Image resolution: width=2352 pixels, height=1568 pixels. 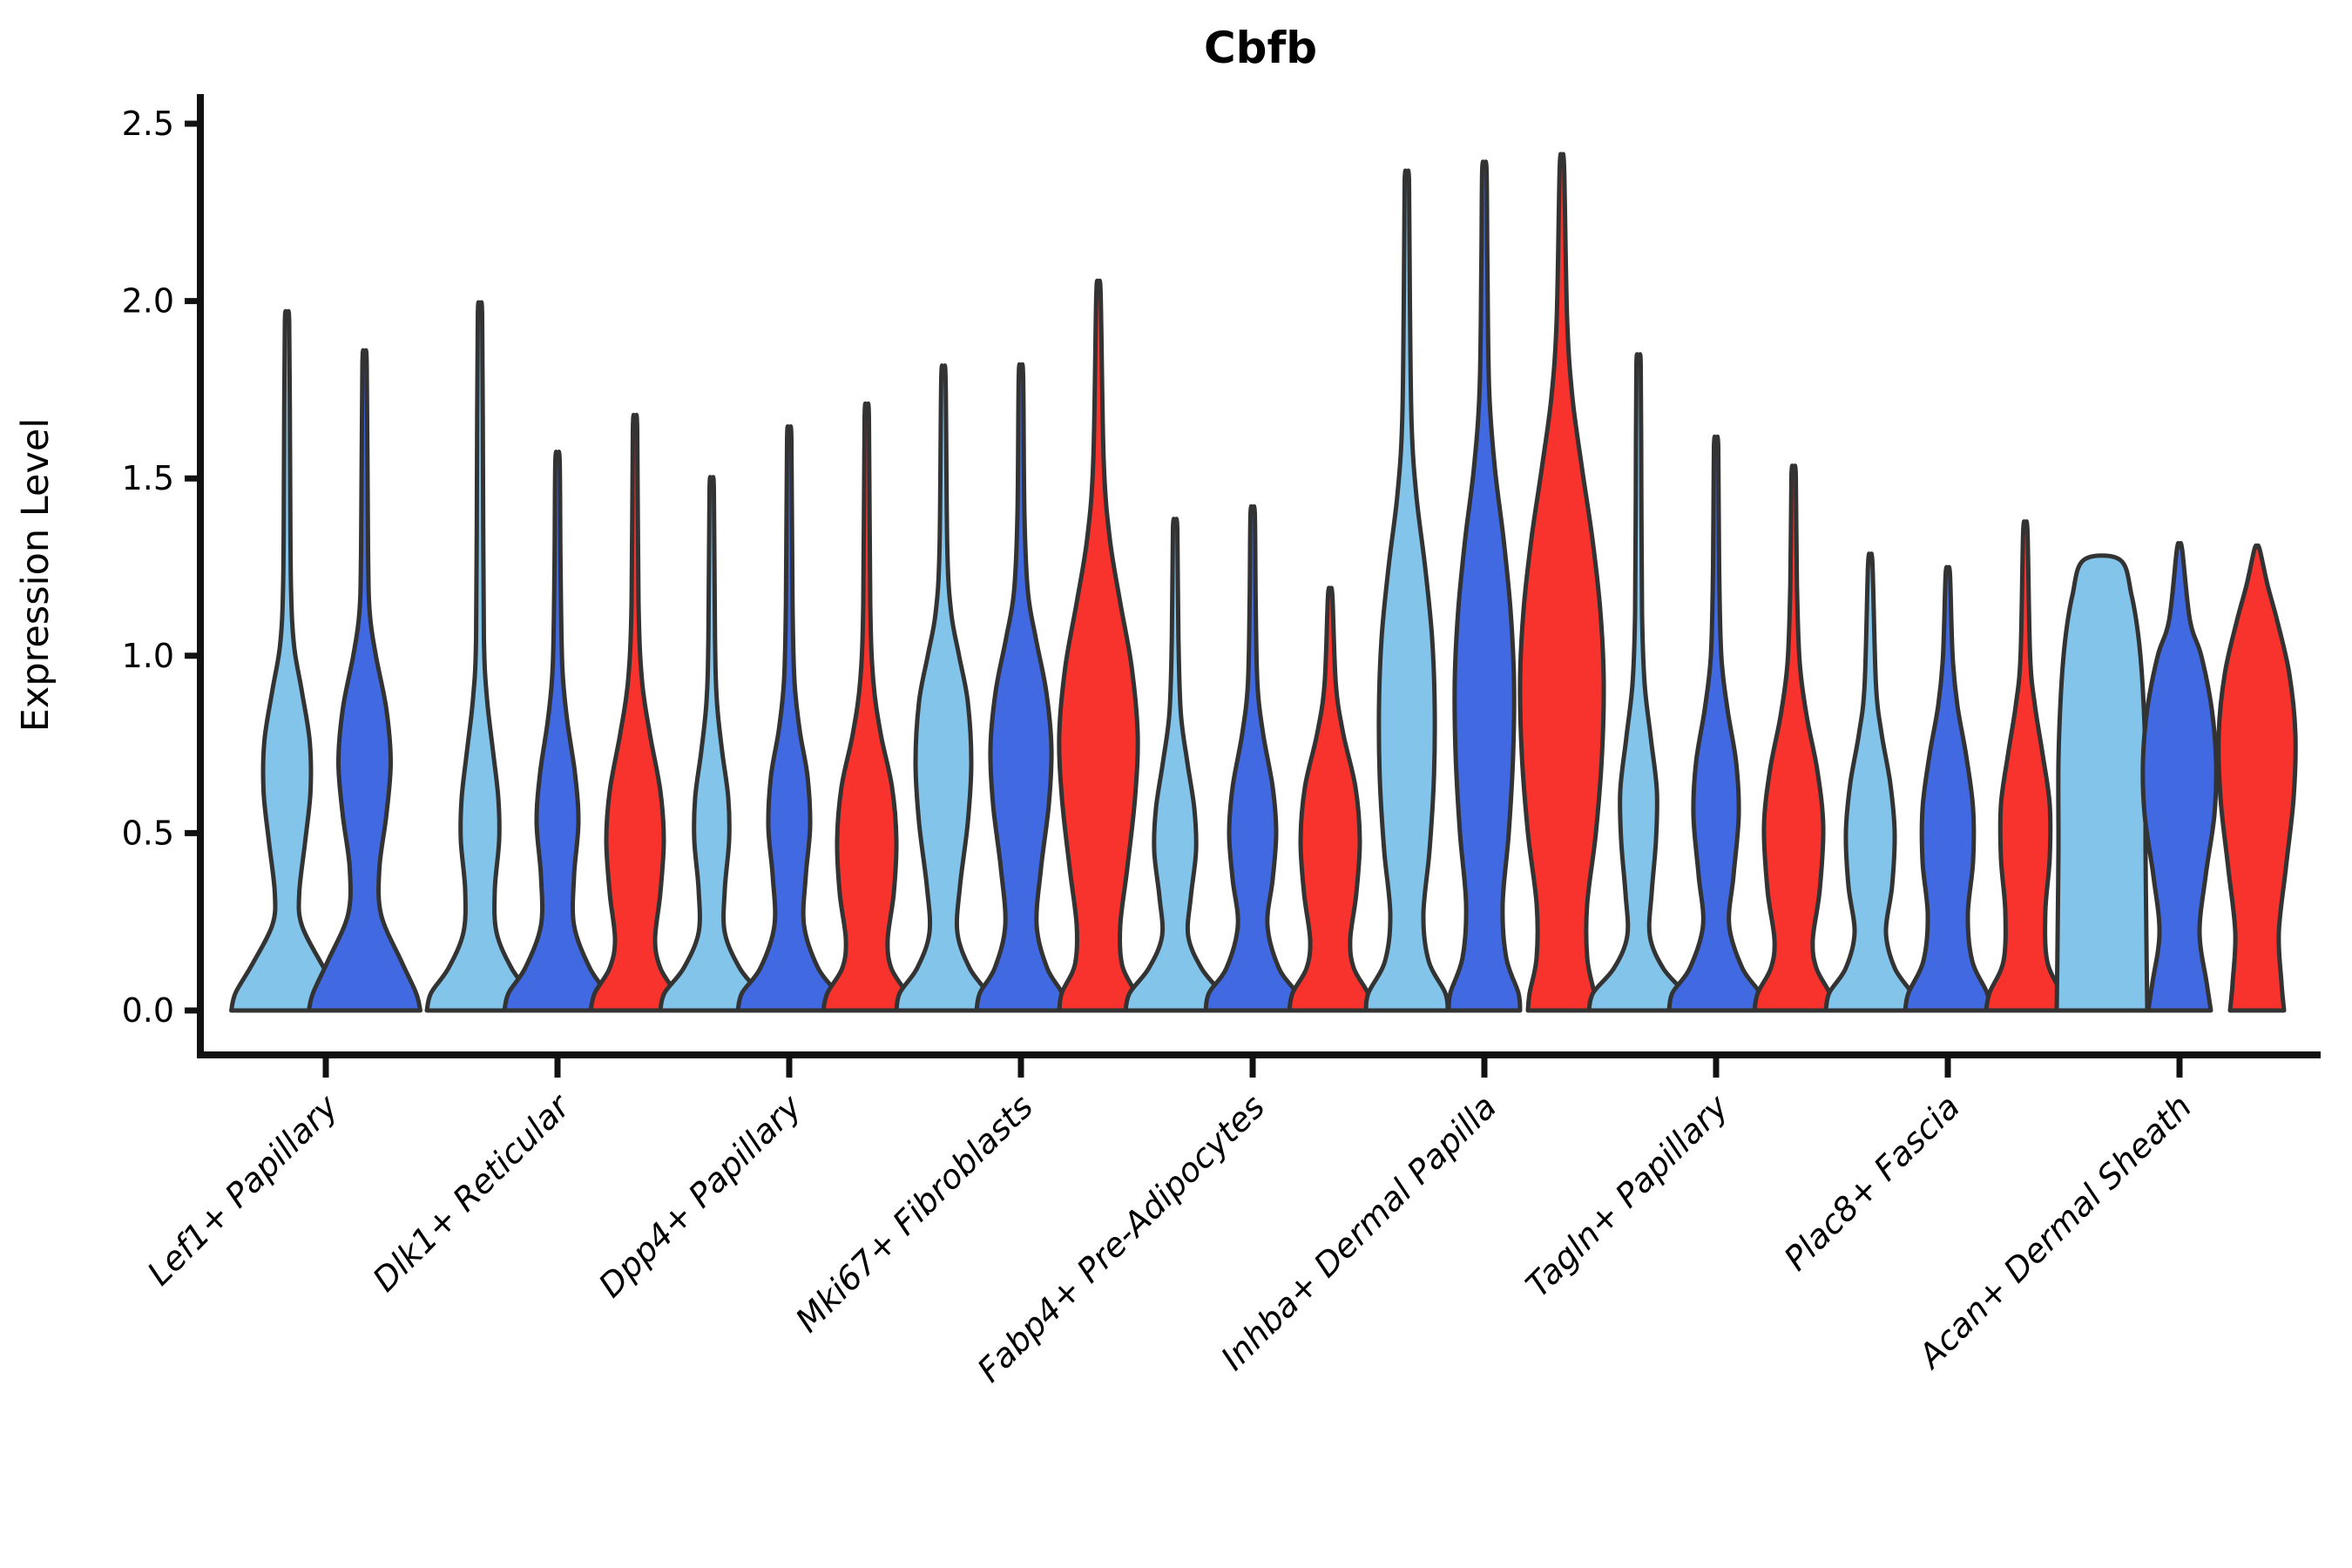 What do you see at coordinates (35, 575) in the screenshot?
I see `y-axis-label: Expression Level` at bounding box center [35, 575].